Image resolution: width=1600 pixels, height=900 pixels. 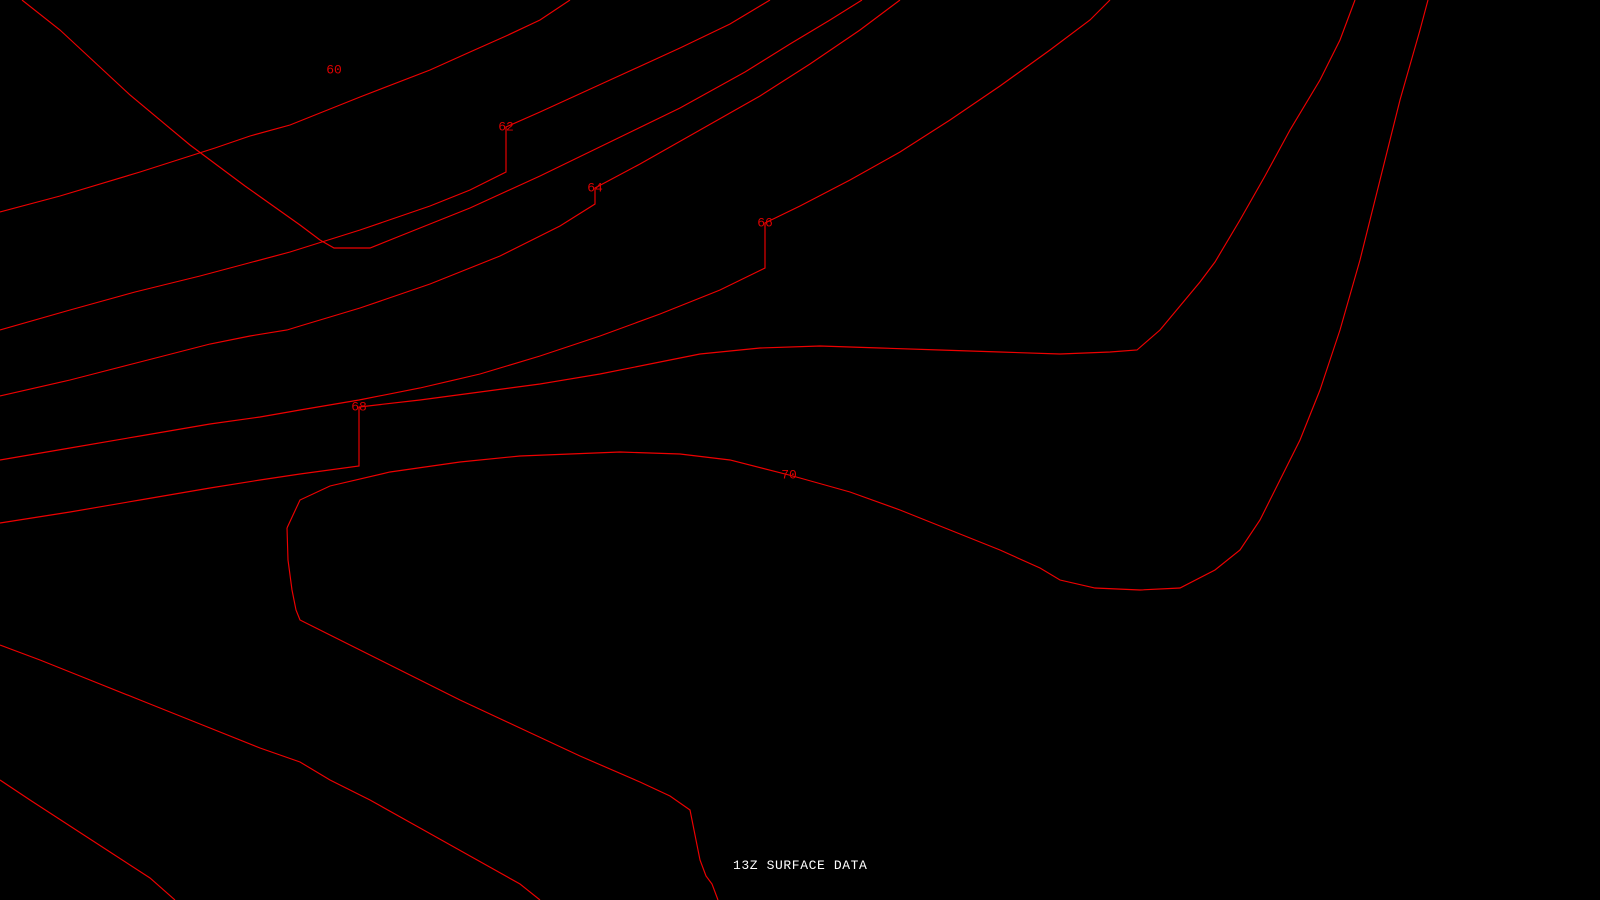 What do you see at coordinates (595, 188) in the screenshot?
I see `contour-label-64: 64` at bounding box center [595, 188].